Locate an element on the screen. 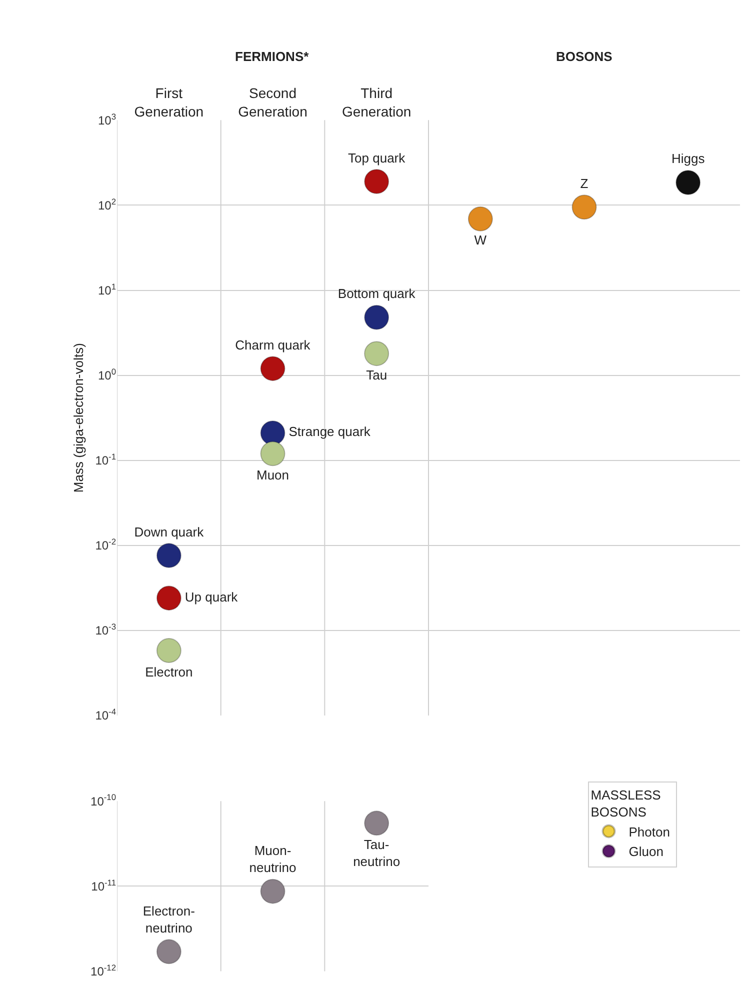 The height and width of the screenshot is (996, 744). legend-label: Gluon is located at coordinates (646, 852).